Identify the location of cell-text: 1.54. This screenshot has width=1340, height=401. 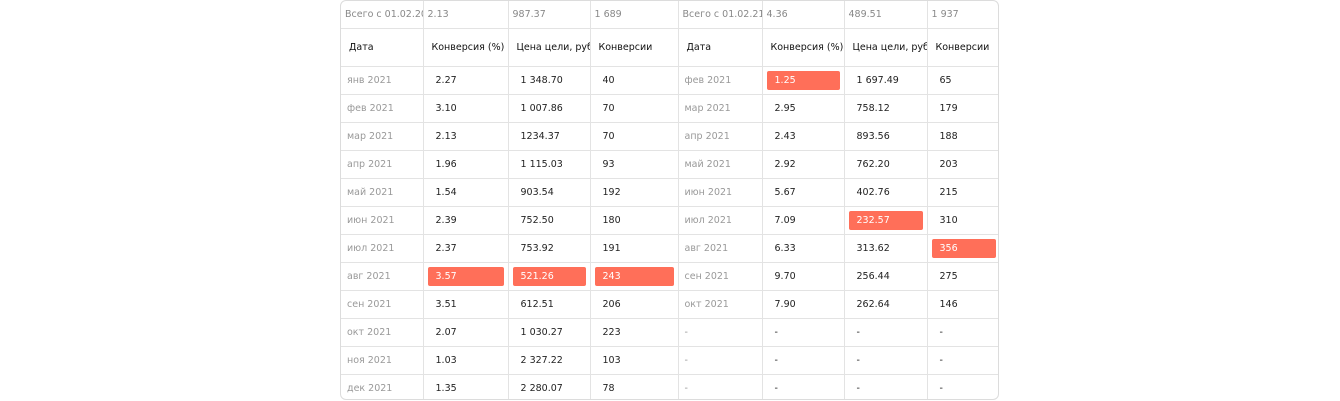
(446, 192).